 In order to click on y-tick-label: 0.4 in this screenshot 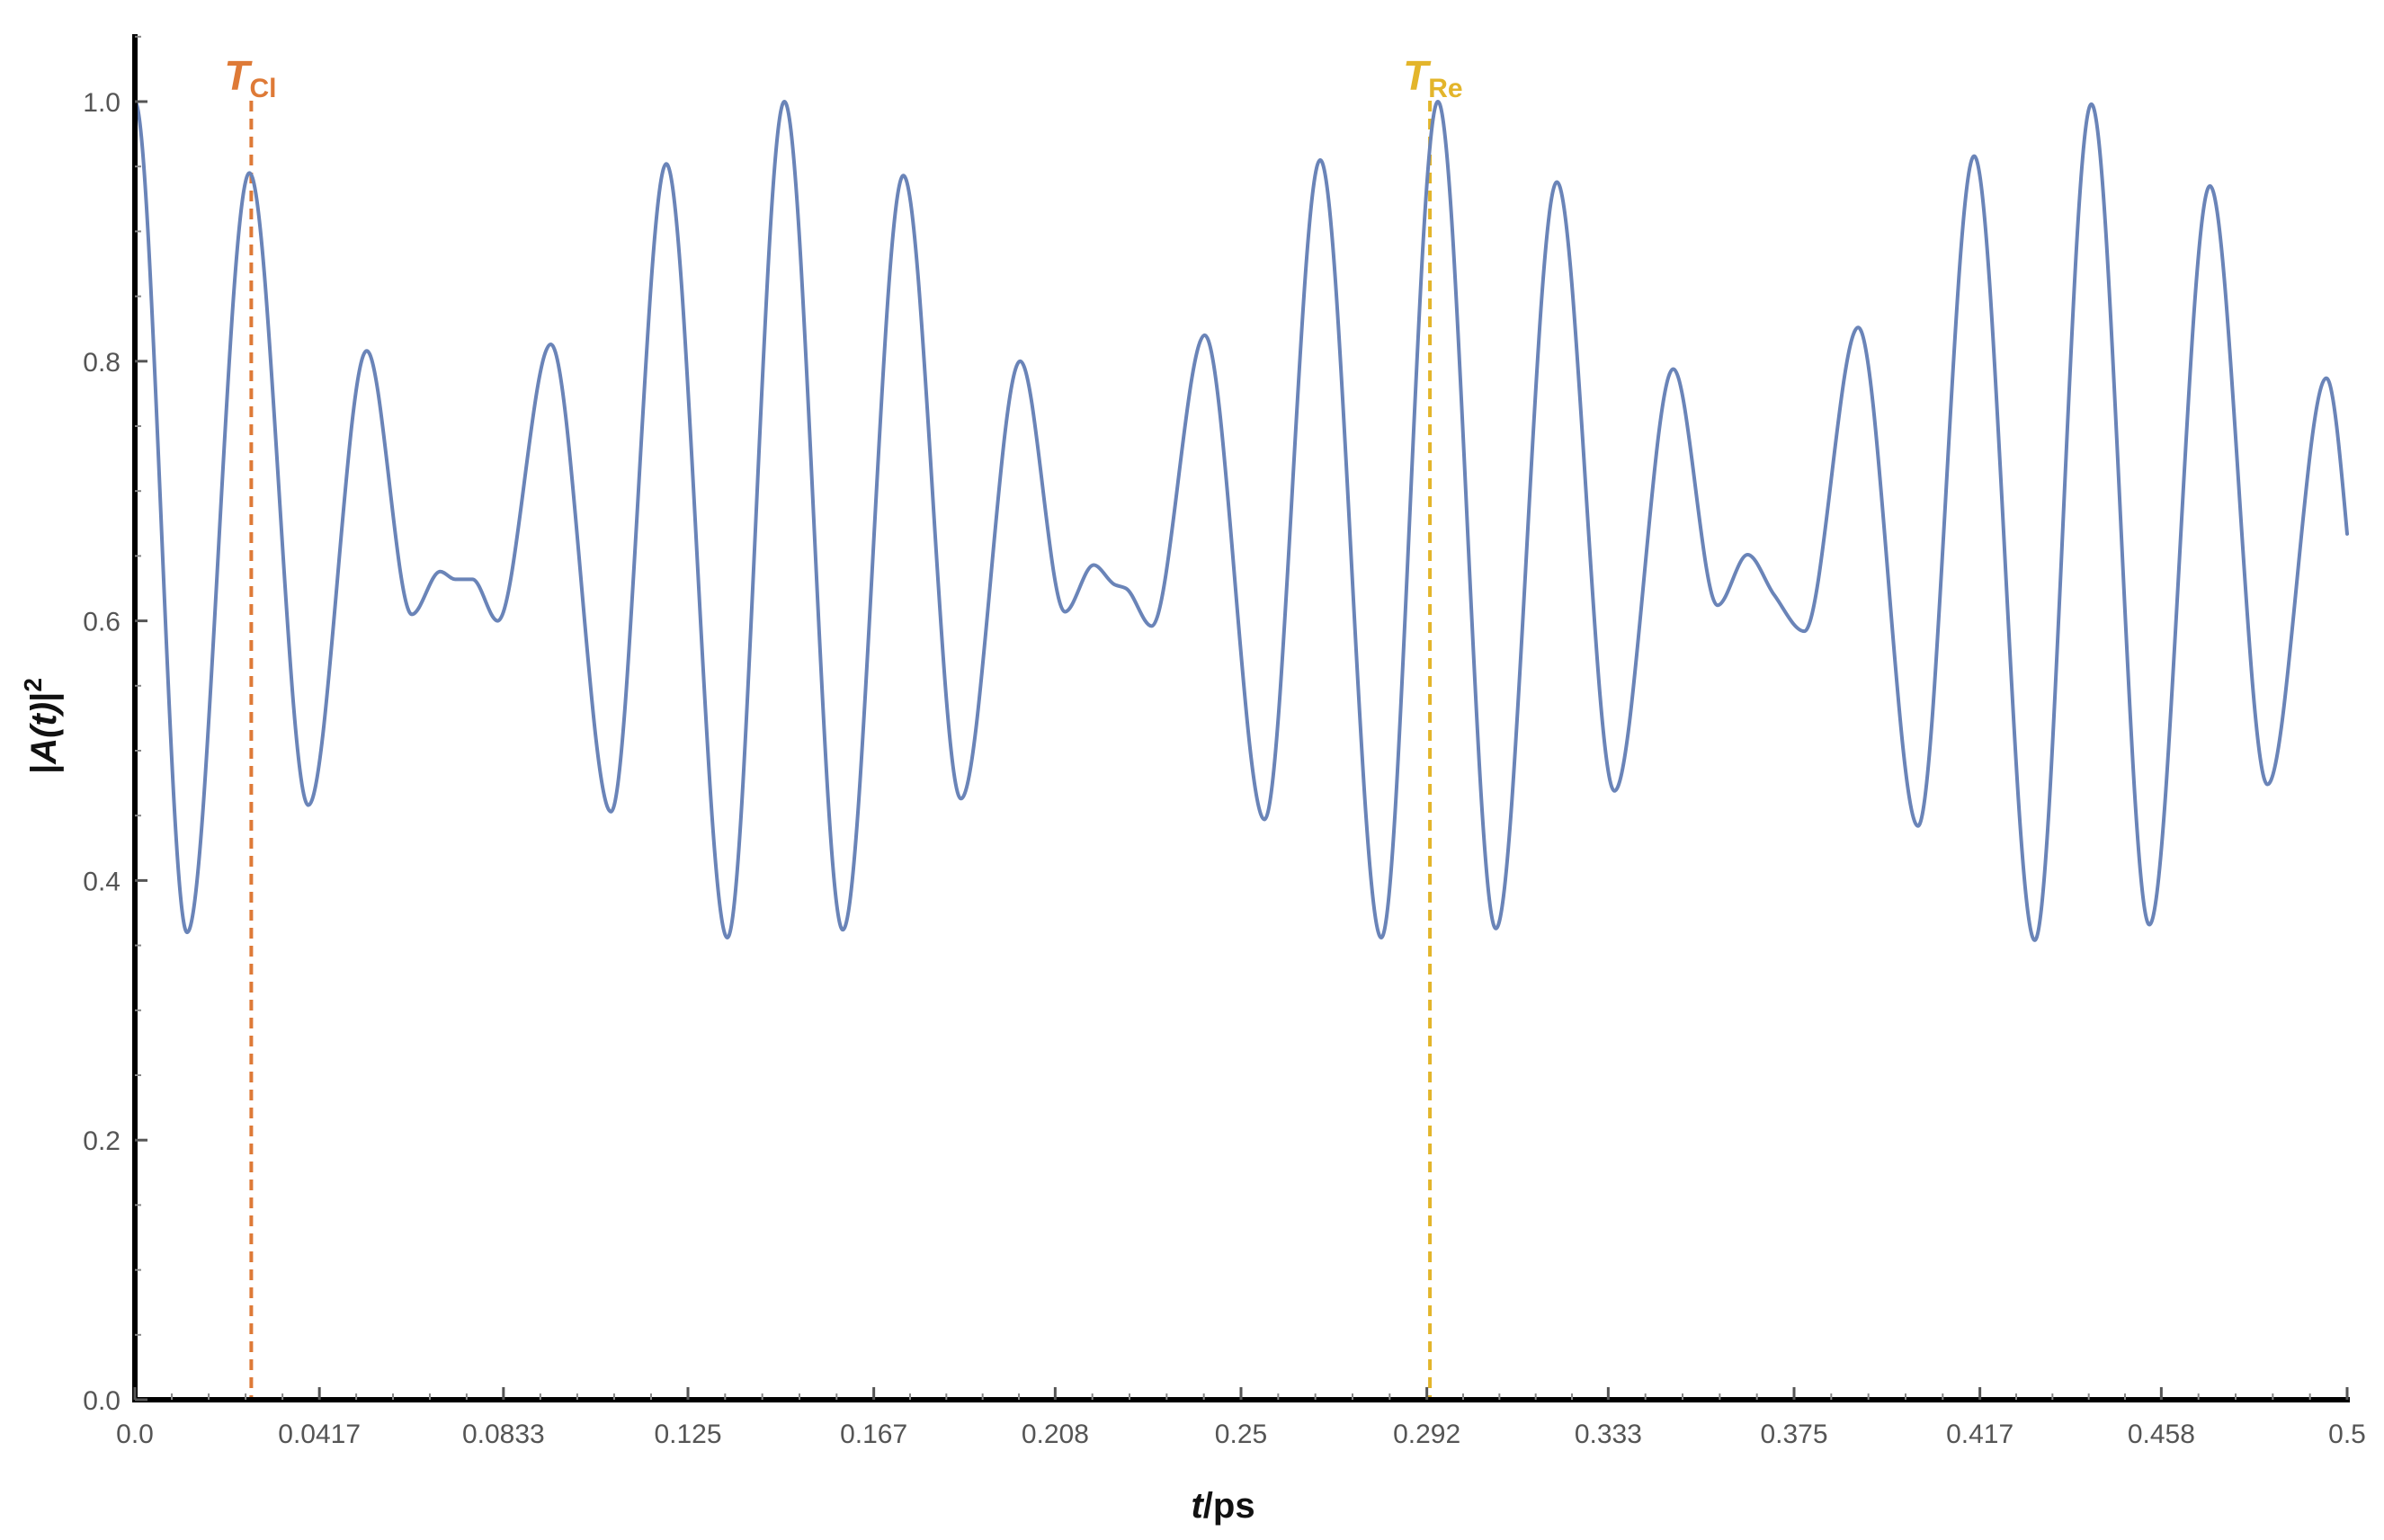, I will do `click(102, 881)`.